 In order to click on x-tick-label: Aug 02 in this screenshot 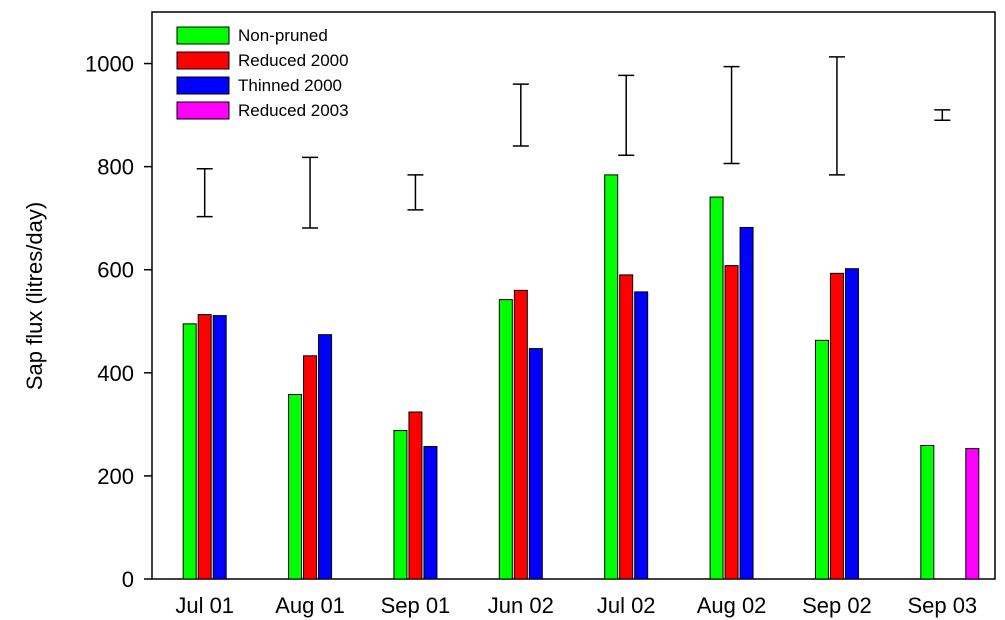, I will do `click(732, 605)`.